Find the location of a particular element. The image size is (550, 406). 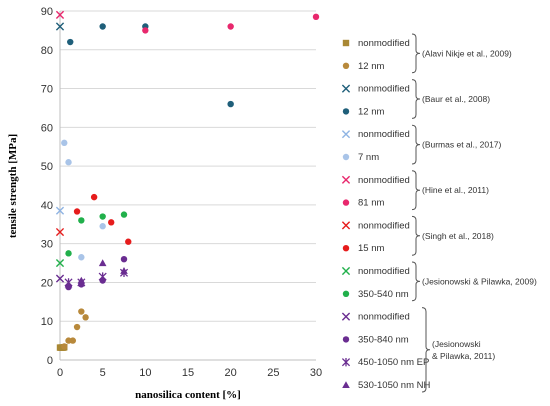

legend-label: 7 nm is located at coordinates (368, 157).